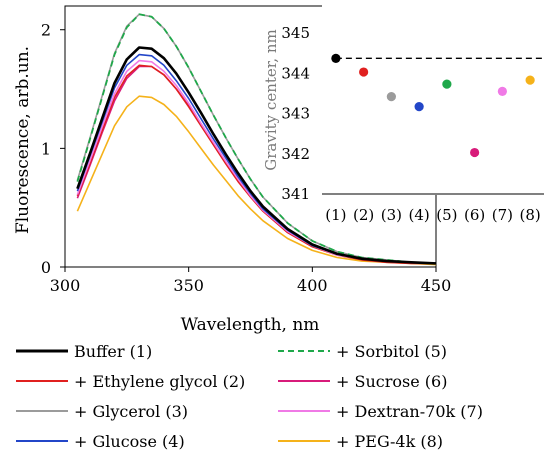 The width and height of the screenshot is (550, 457). I want to click on y-tick-label: 0, so click(46, 267).